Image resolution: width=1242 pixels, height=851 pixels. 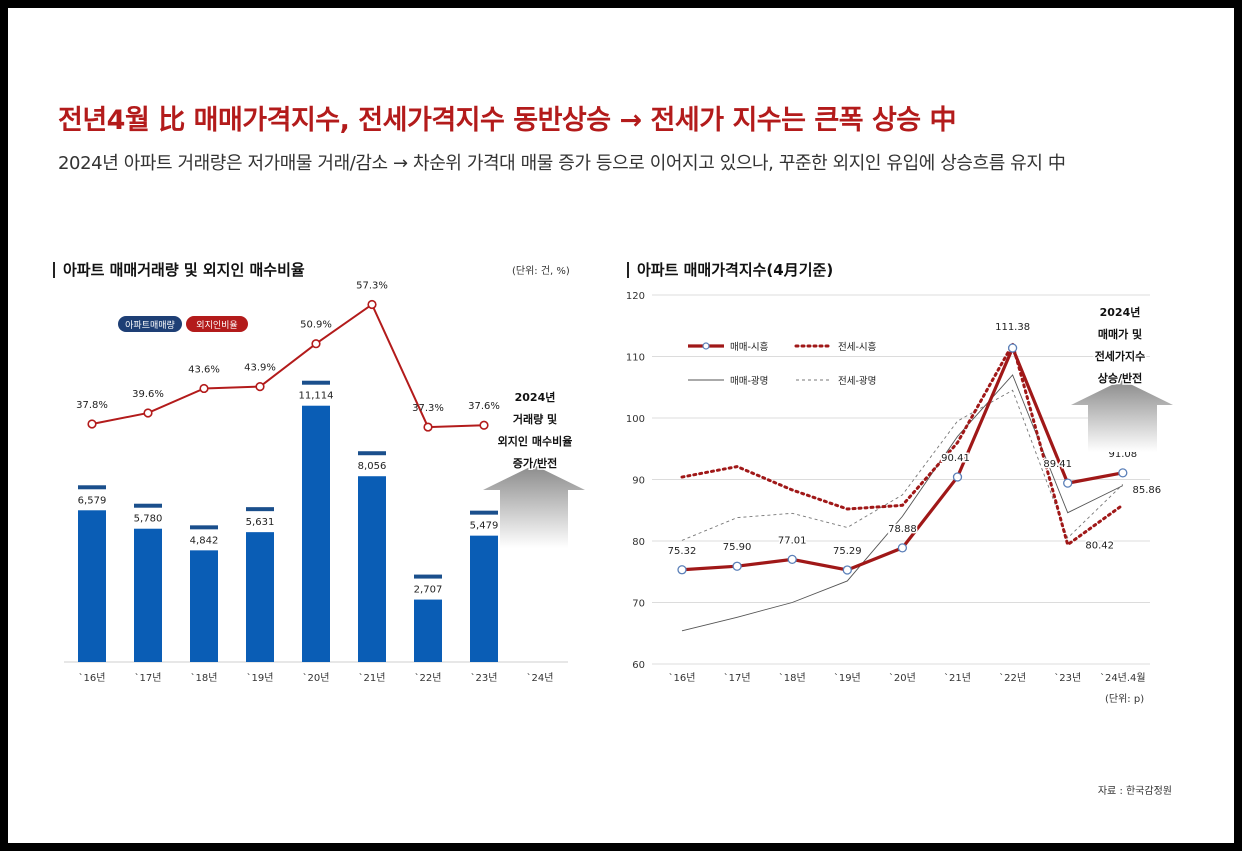 What do you see at coordinates (1125, 699) in the screenshot?
I see `right-chart-unit: (단위: p)` at bounding box center [1125, 699].